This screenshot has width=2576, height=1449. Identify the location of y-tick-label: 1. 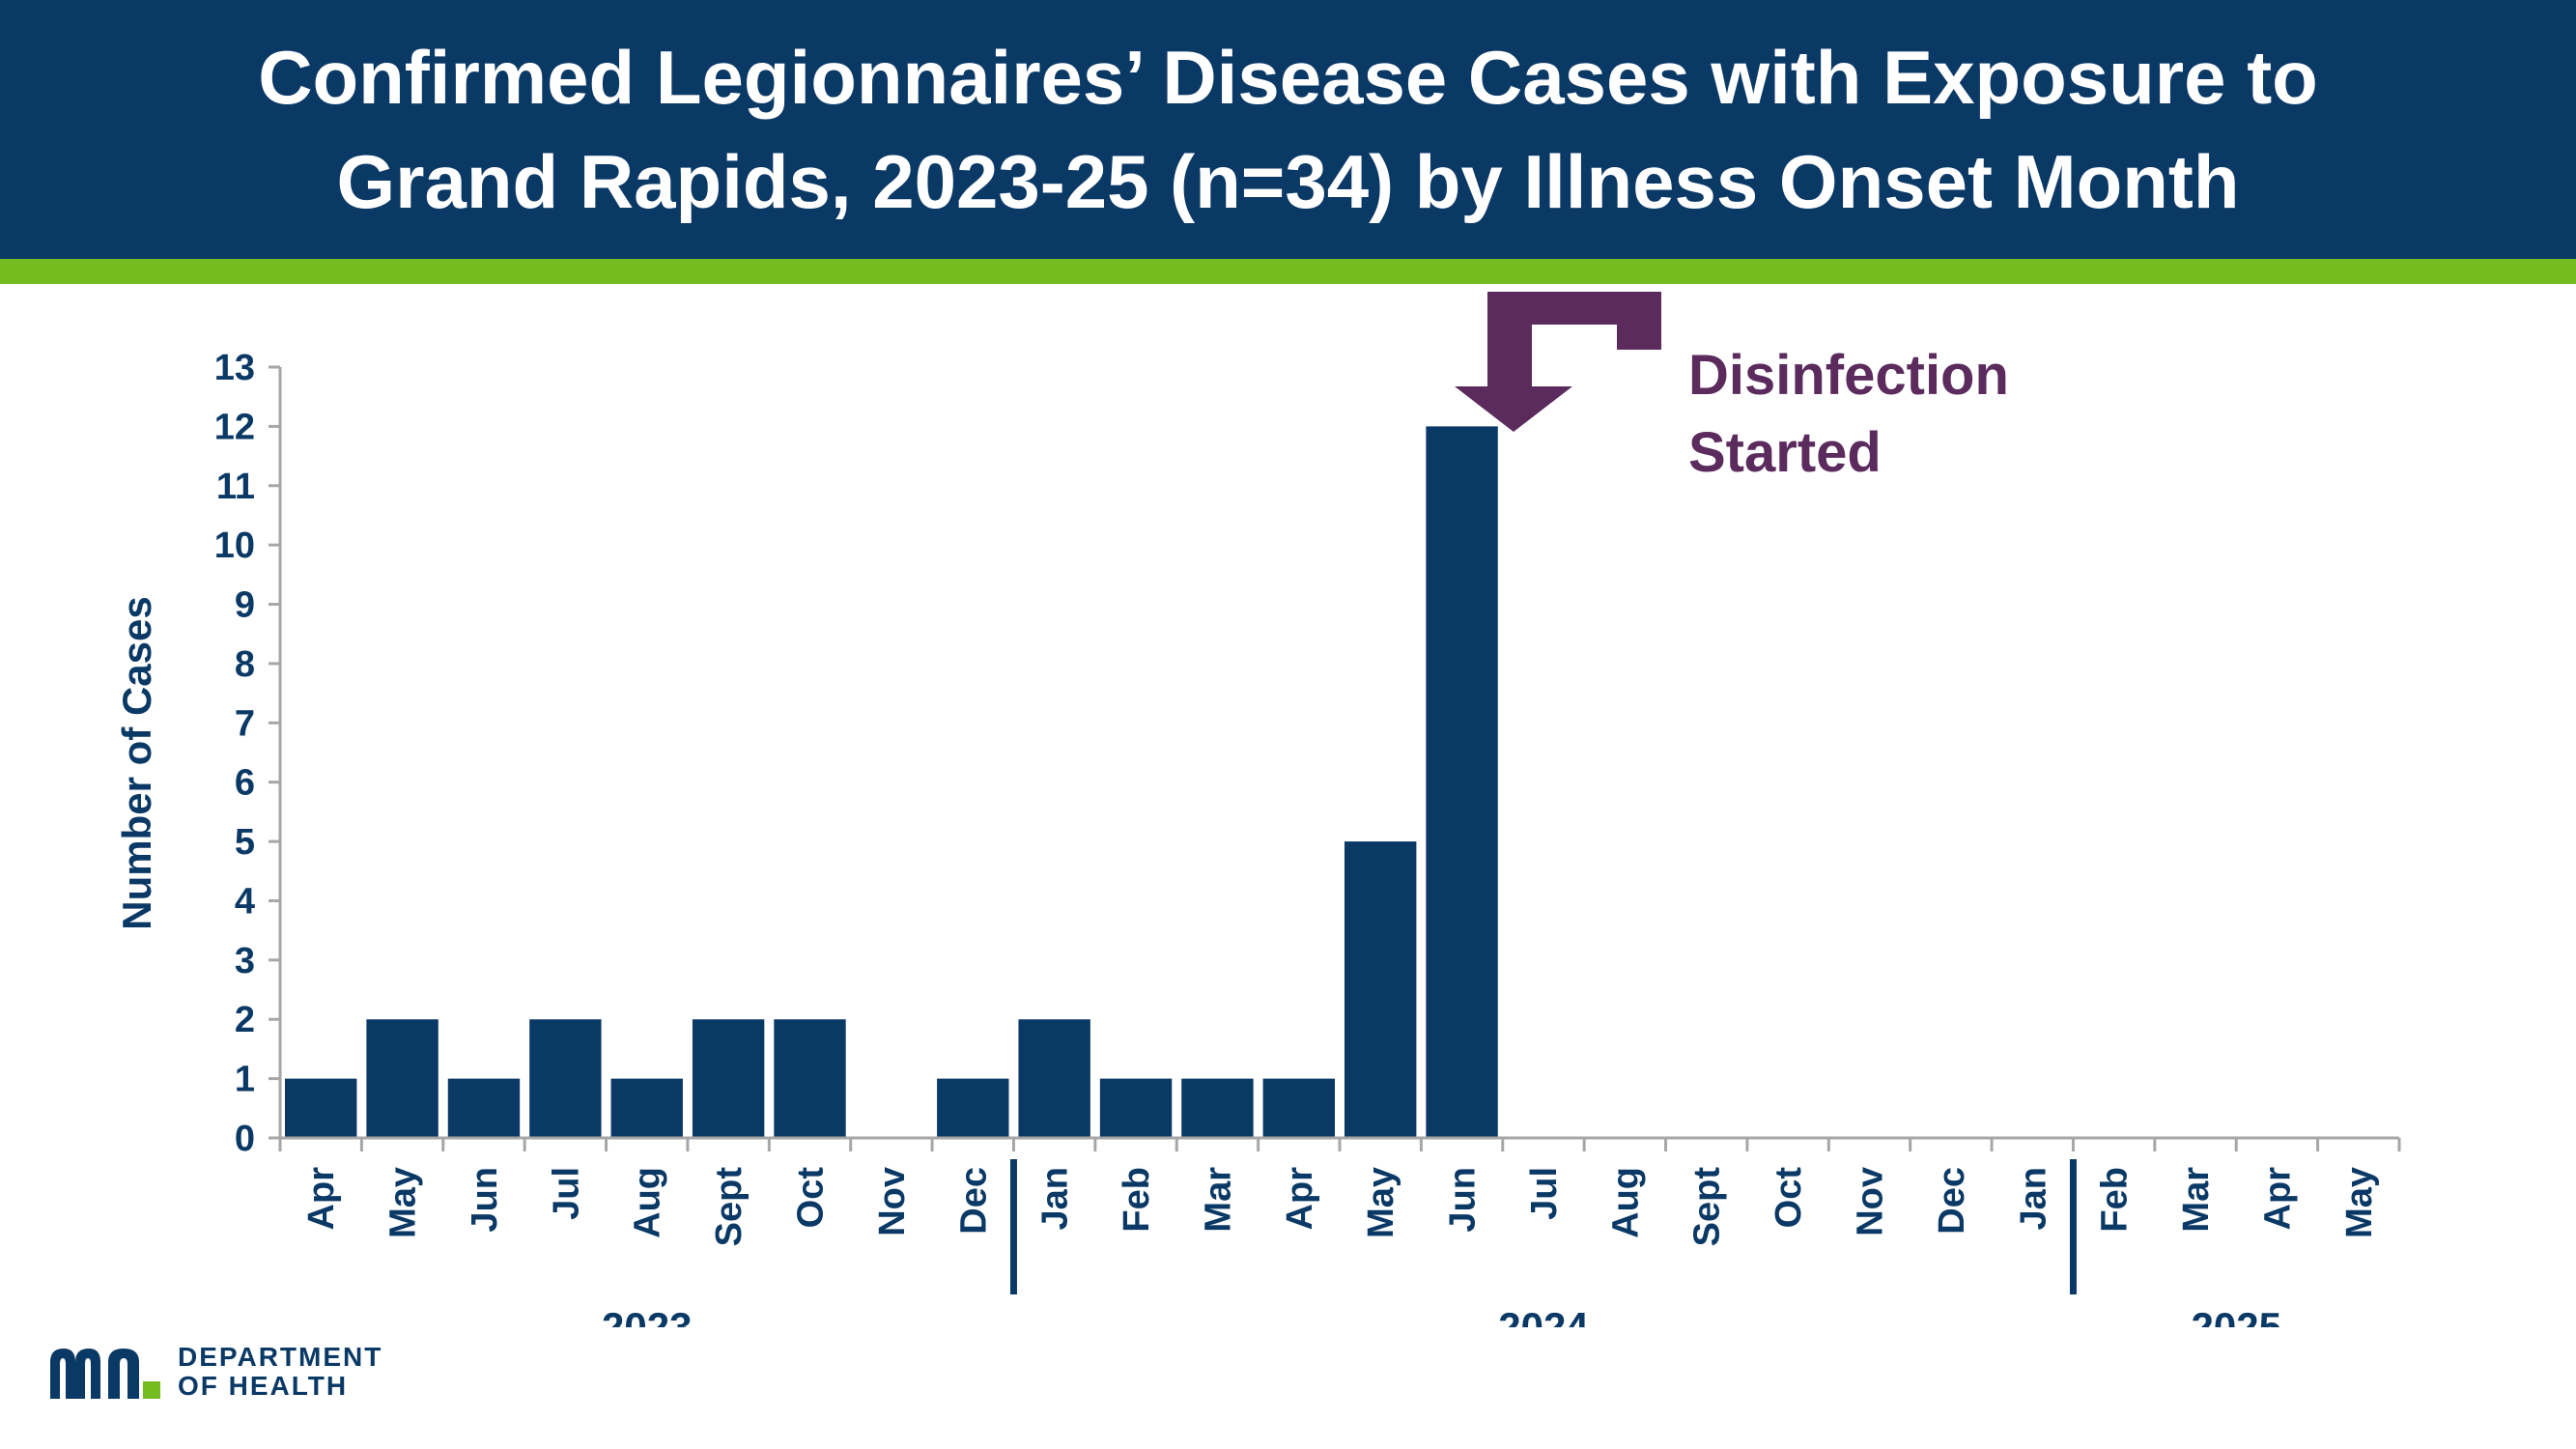
(245, 1080).